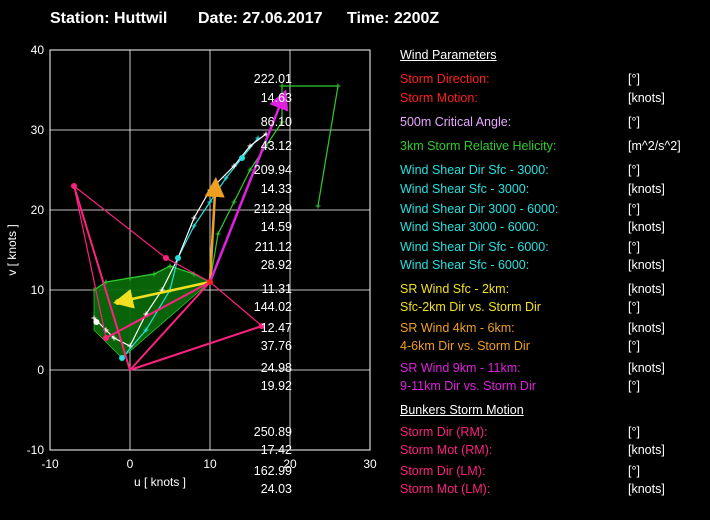 Image resolution: width=710 pixels, height=520 pixels. What do you see at coordinates (248, 186) in the screenshot?
I see `series-magenta-vector` at bounding box center [248, 186].